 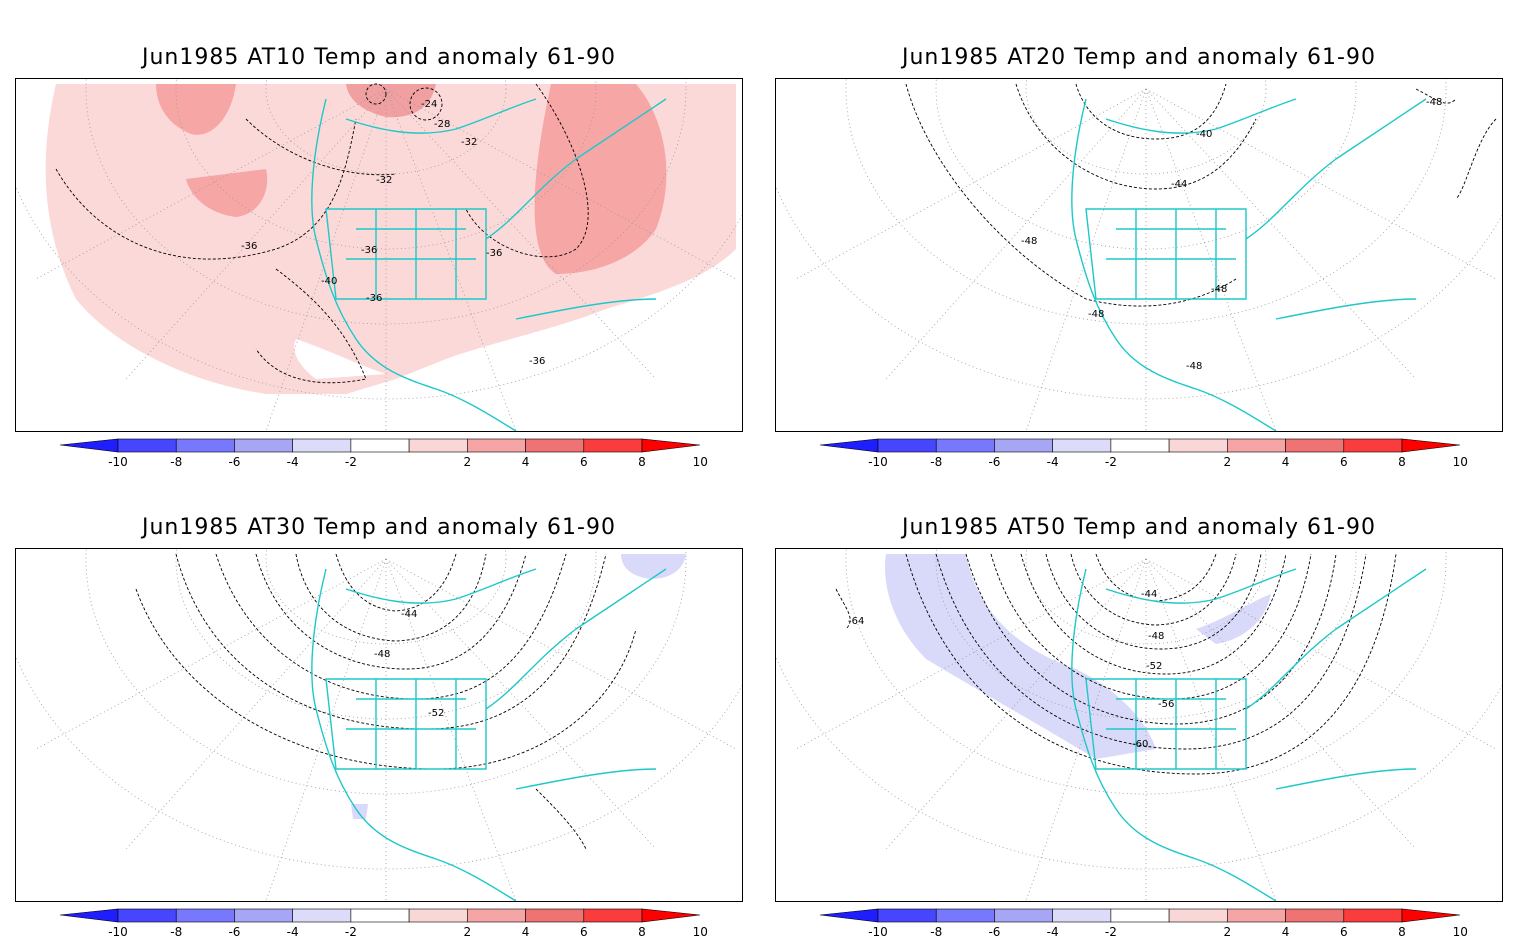 What do you see at coordinates (442, 124) in the screenshot?
I see `contour-label: -28` at bounding box center [442, 124].